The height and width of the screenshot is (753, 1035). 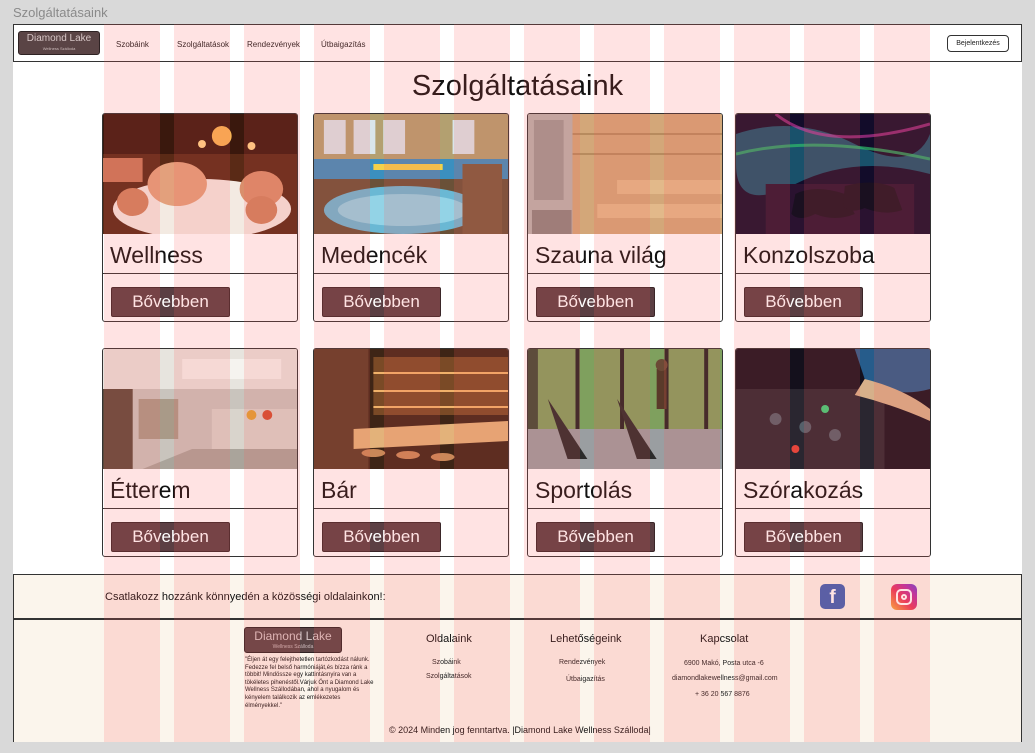 I want to click on card-name-row: Medencék, so click(x=411, y=254).